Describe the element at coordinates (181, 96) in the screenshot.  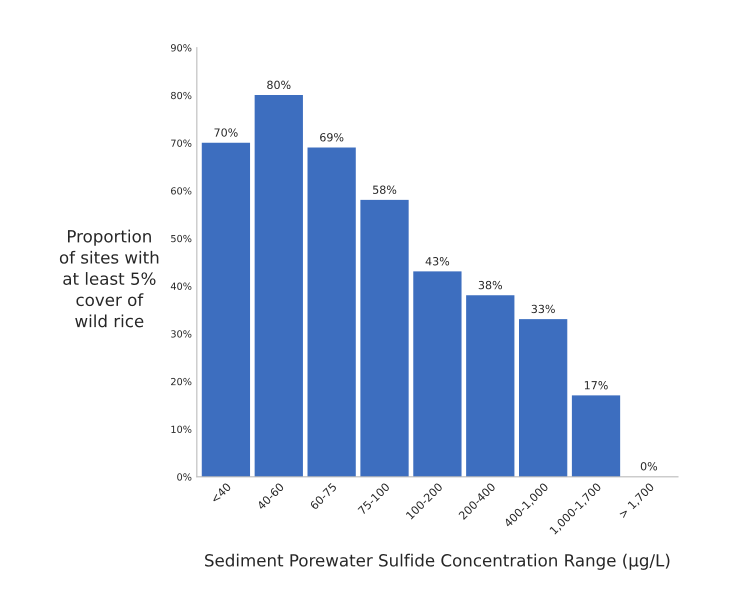
I see `y-tick-label: 80%` at that location.